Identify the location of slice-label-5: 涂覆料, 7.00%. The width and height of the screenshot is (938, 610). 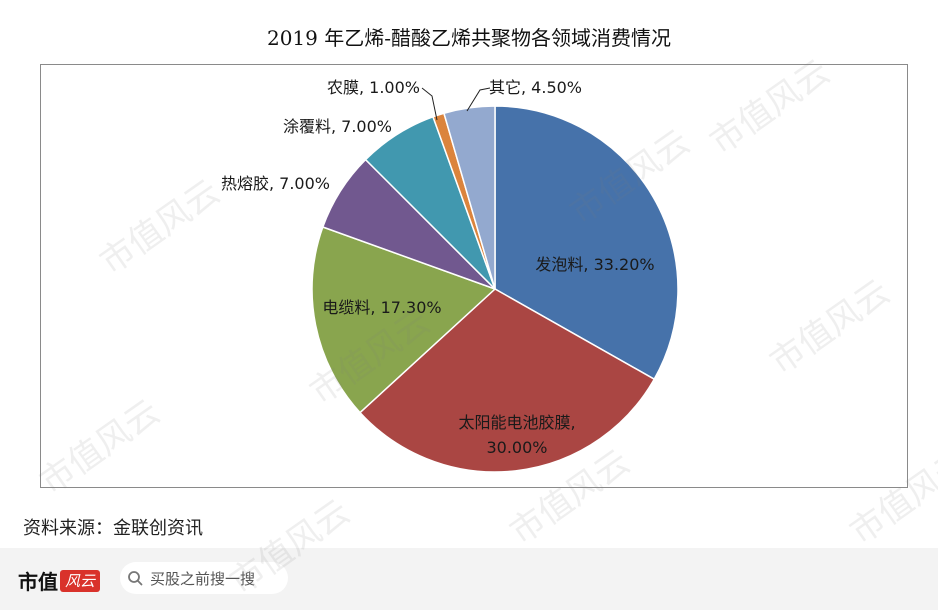
(337, 126).